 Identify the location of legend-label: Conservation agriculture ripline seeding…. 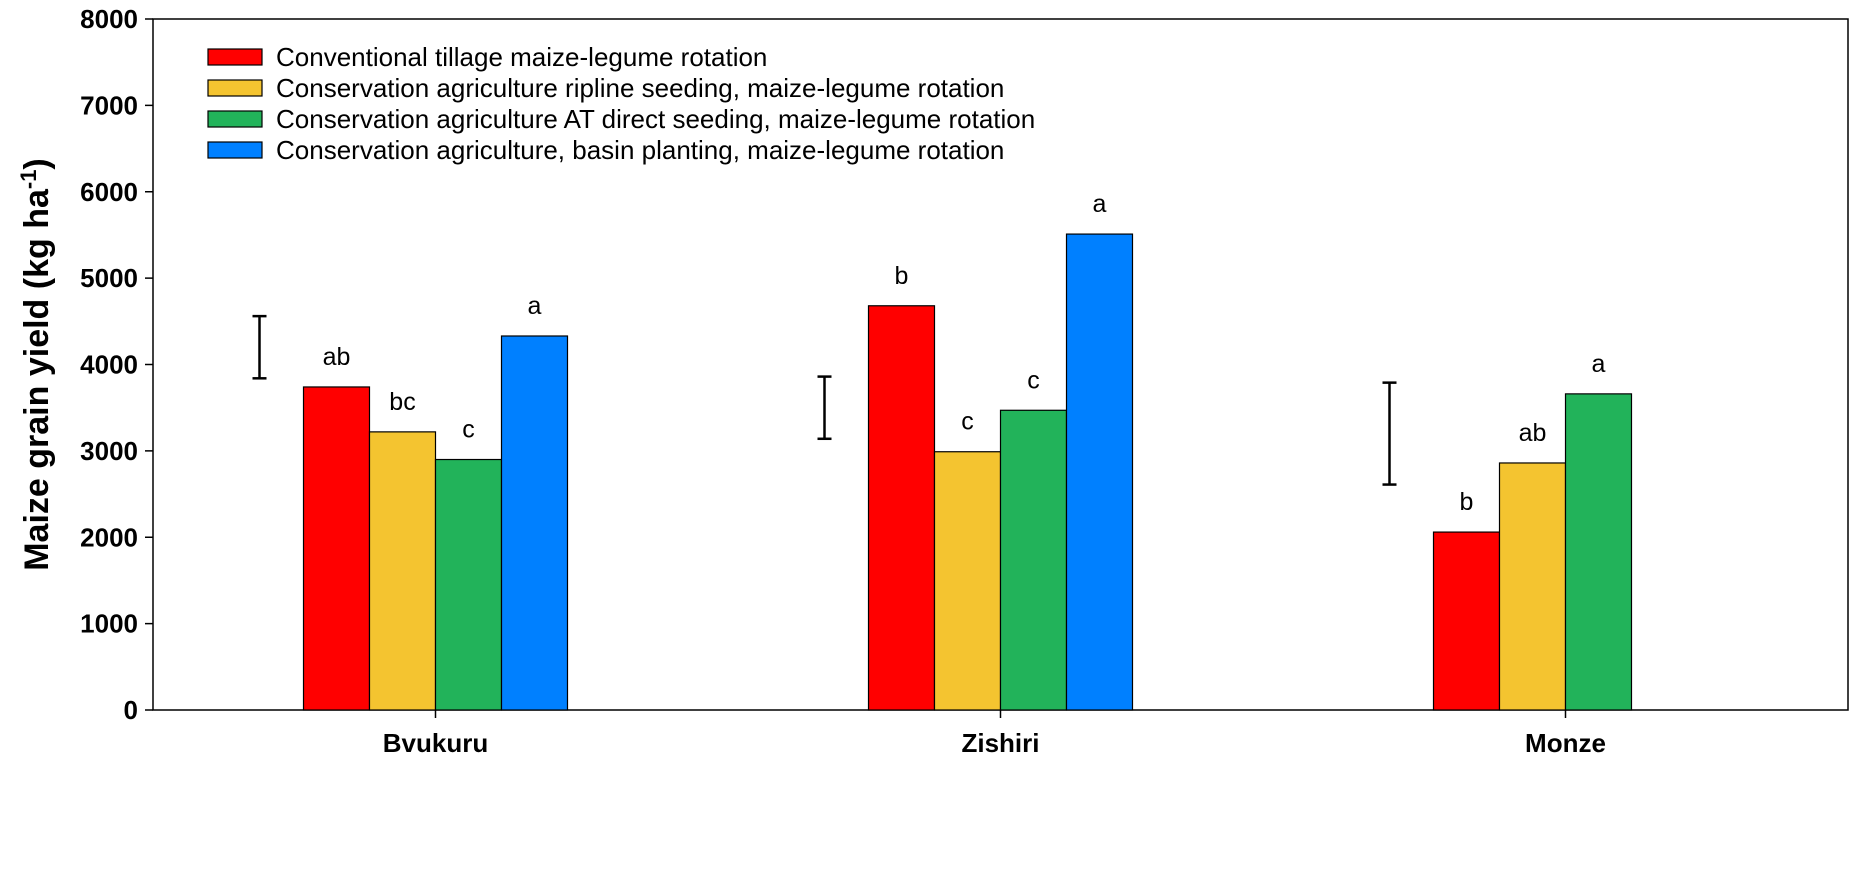
(640, 88).